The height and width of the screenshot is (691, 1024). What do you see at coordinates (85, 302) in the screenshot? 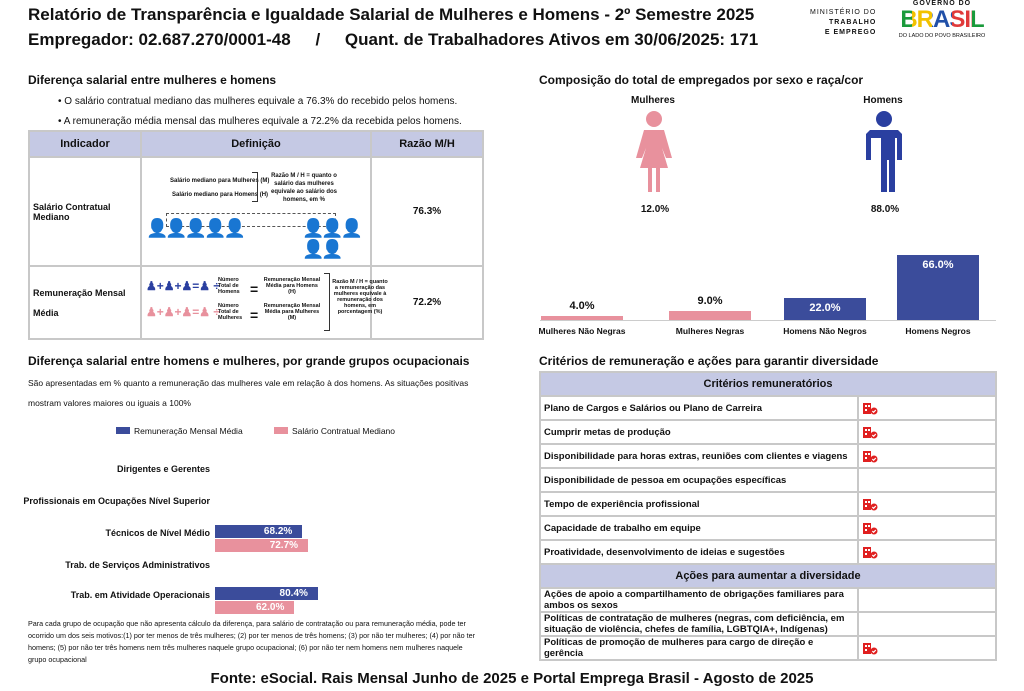
I see `indicator-label: Remuneração Mensal Média` at bounding box center [85, 302].